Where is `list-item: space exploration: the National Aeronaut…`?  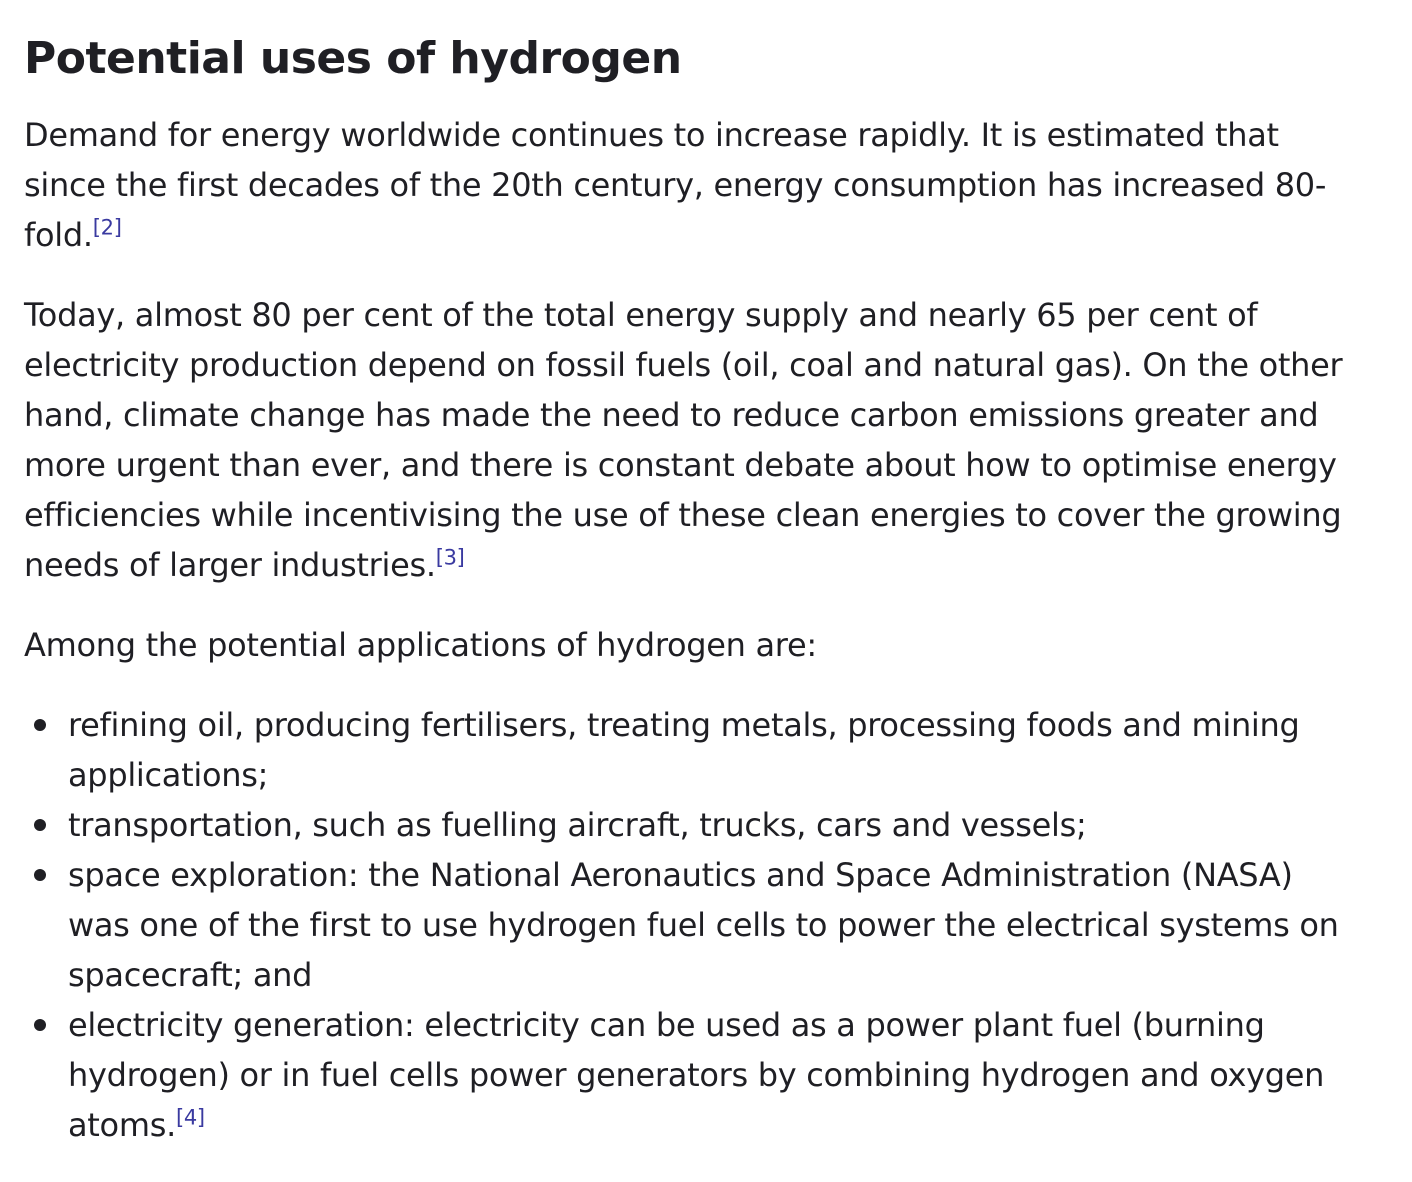 list-item: space exploration: the National Aeronaut… is located at coordinates (694, 925).